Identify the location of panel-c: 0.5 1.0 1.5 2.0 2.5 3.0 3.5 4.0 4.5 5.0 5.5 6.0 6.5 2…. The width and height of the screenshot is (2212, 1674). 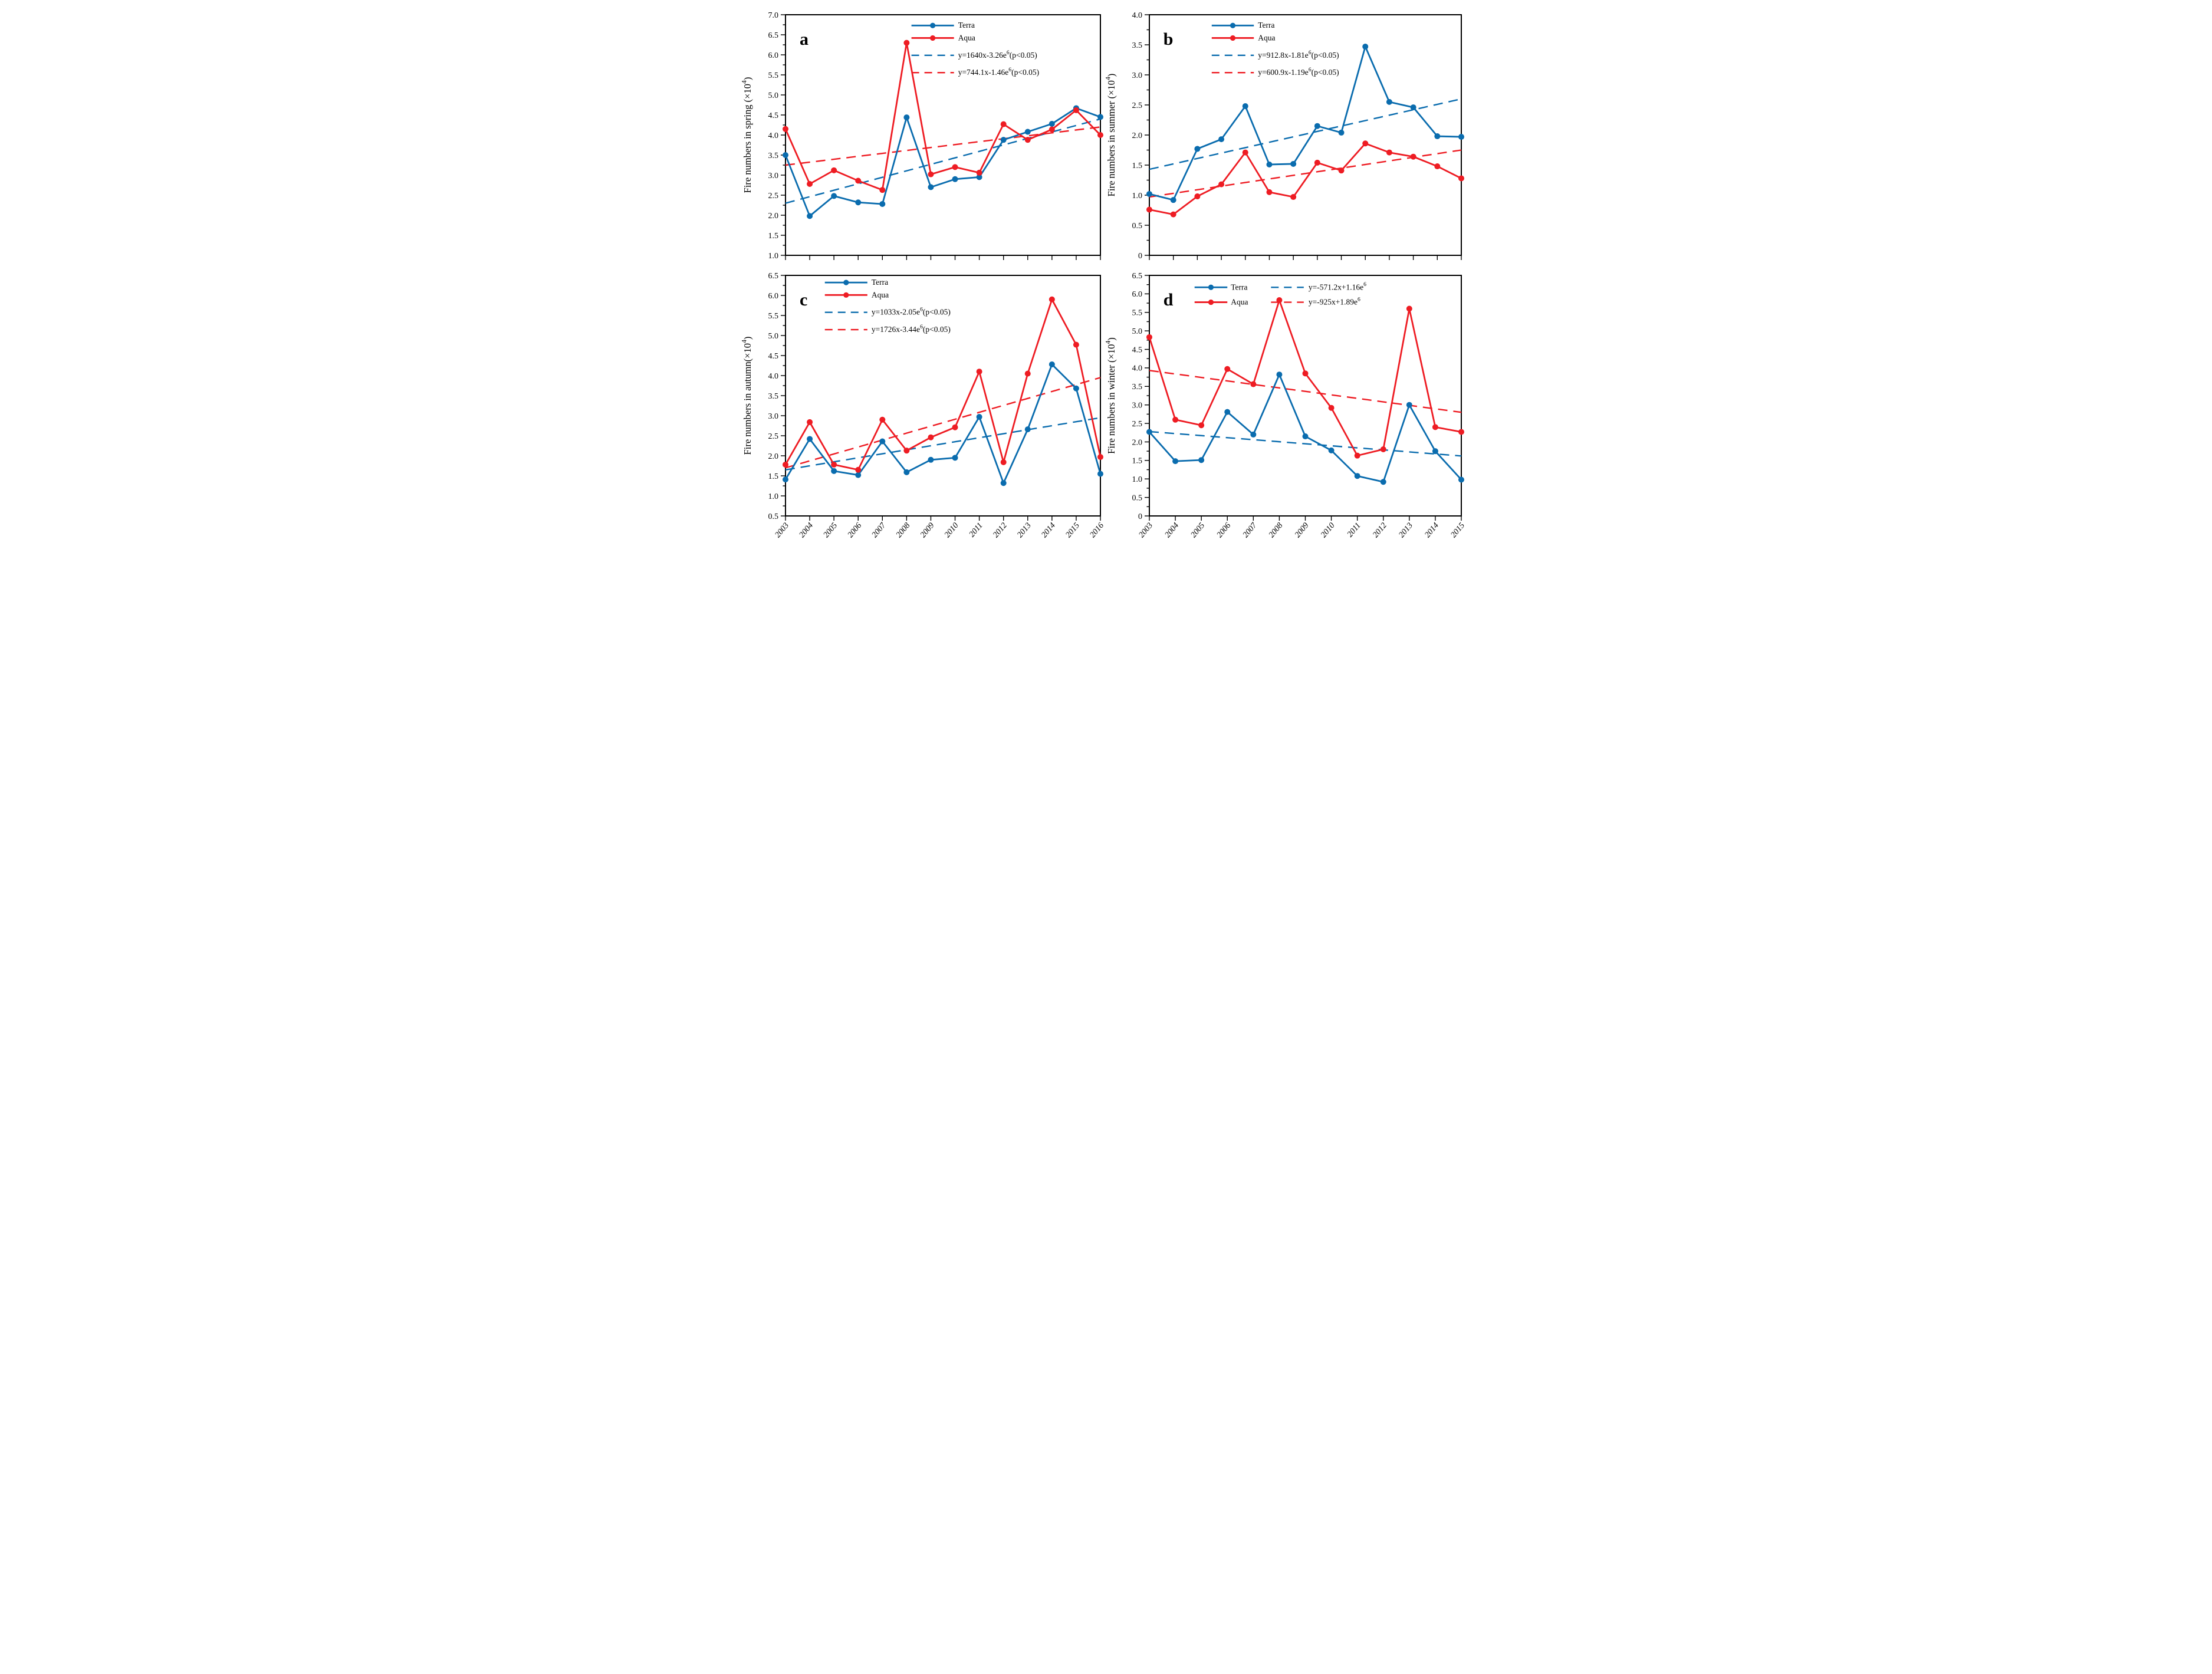
(922, 406).